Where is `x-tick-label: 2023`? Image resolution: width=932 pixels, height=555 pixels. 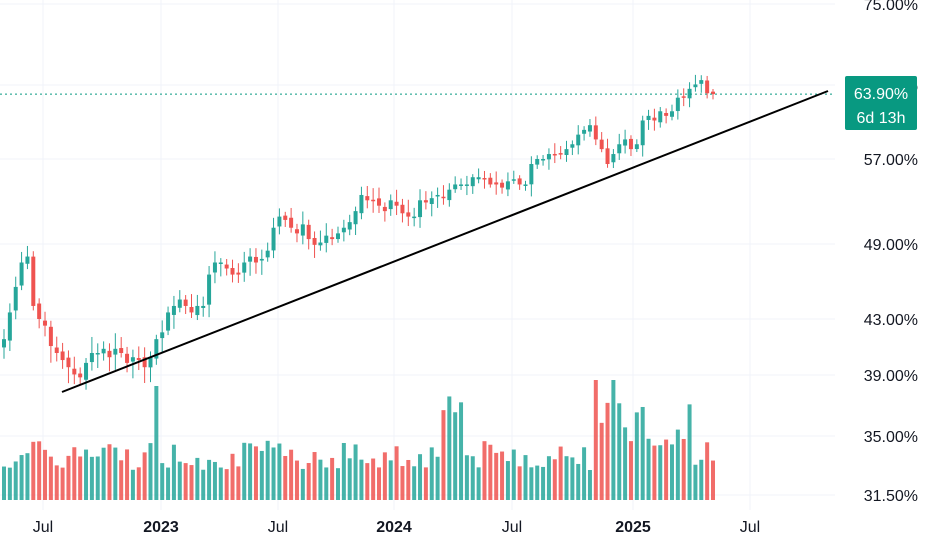 x-tick-label: 2023 is located at coordinates (161, 527).